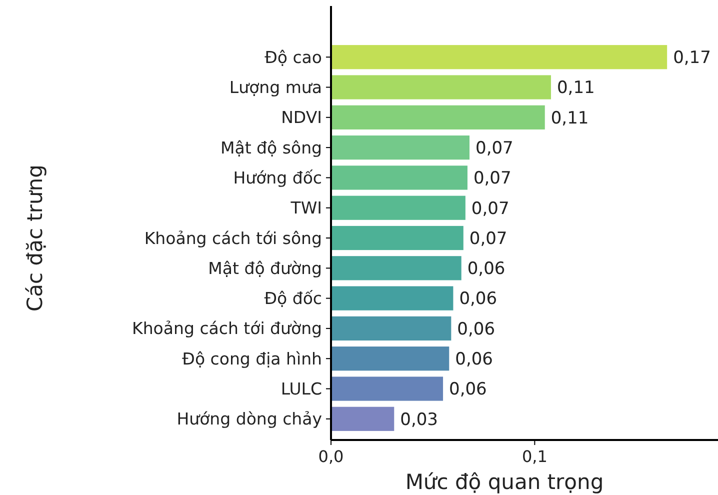 Image resolution: width=718 pixels, height=495 pixels. What do you see at coordinates (271, 148) in the screenshot?
I see `y-tick-label: Mật độ sông` at bounding box center [271, 148].